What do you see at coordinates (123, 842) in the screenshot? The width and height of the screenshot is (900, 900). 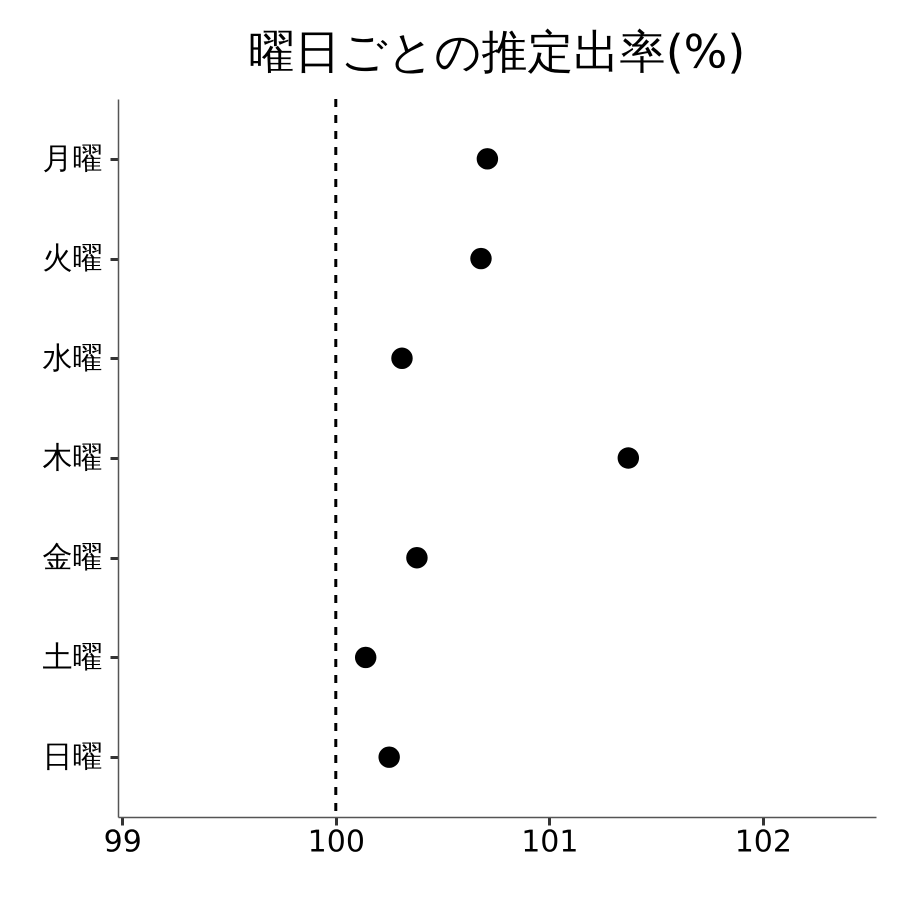 I see `x-tick-label: 99` at bounding box center [123, 842].